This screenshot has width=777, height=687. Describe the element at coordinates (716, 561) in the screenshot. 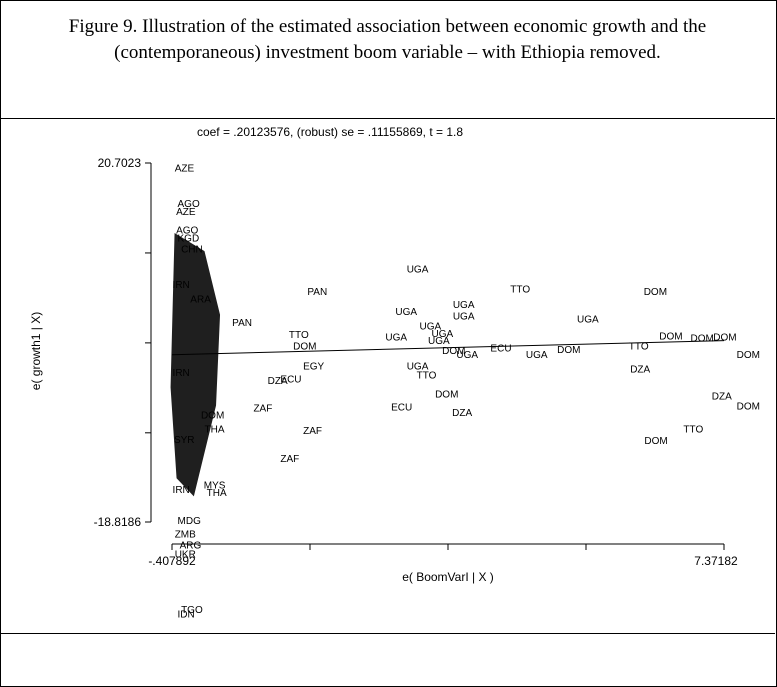

I see `x-tick-label: 7.37182` at that location.